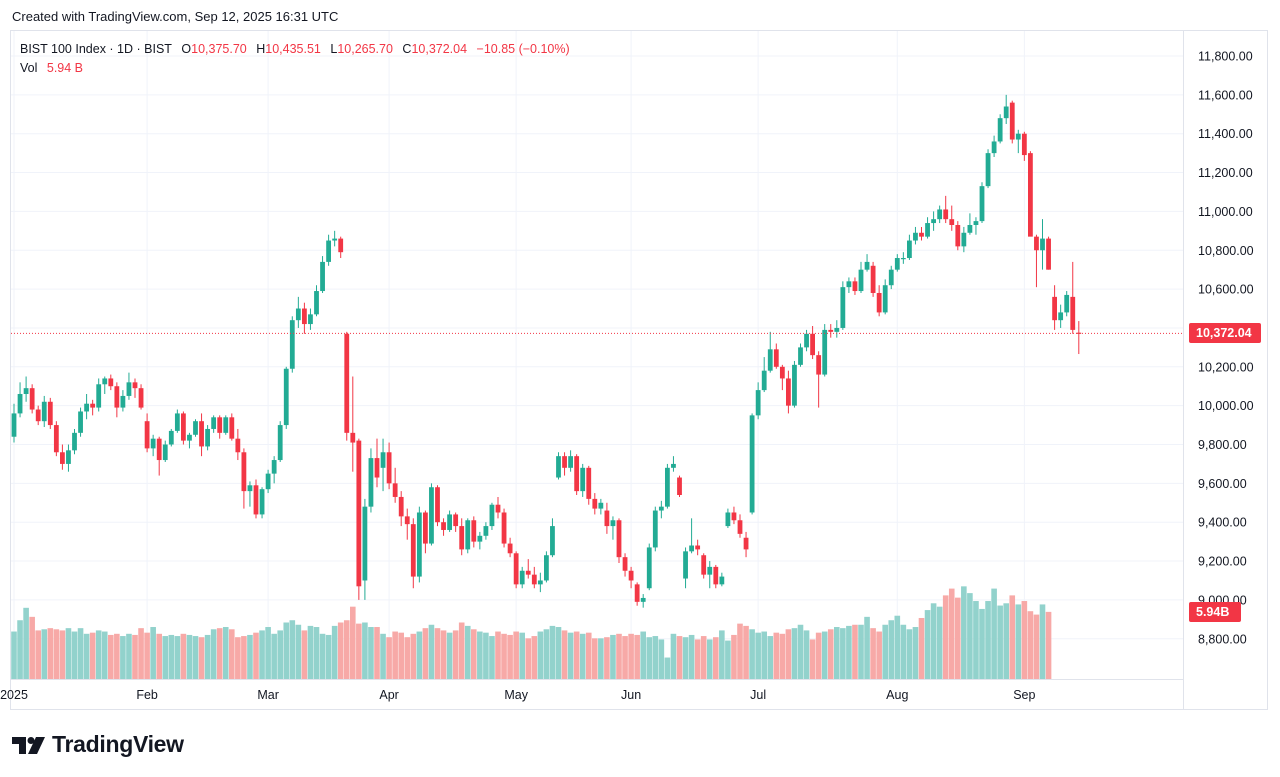  I want to click on tradingview-brand: TradingView, so click(98, 744).